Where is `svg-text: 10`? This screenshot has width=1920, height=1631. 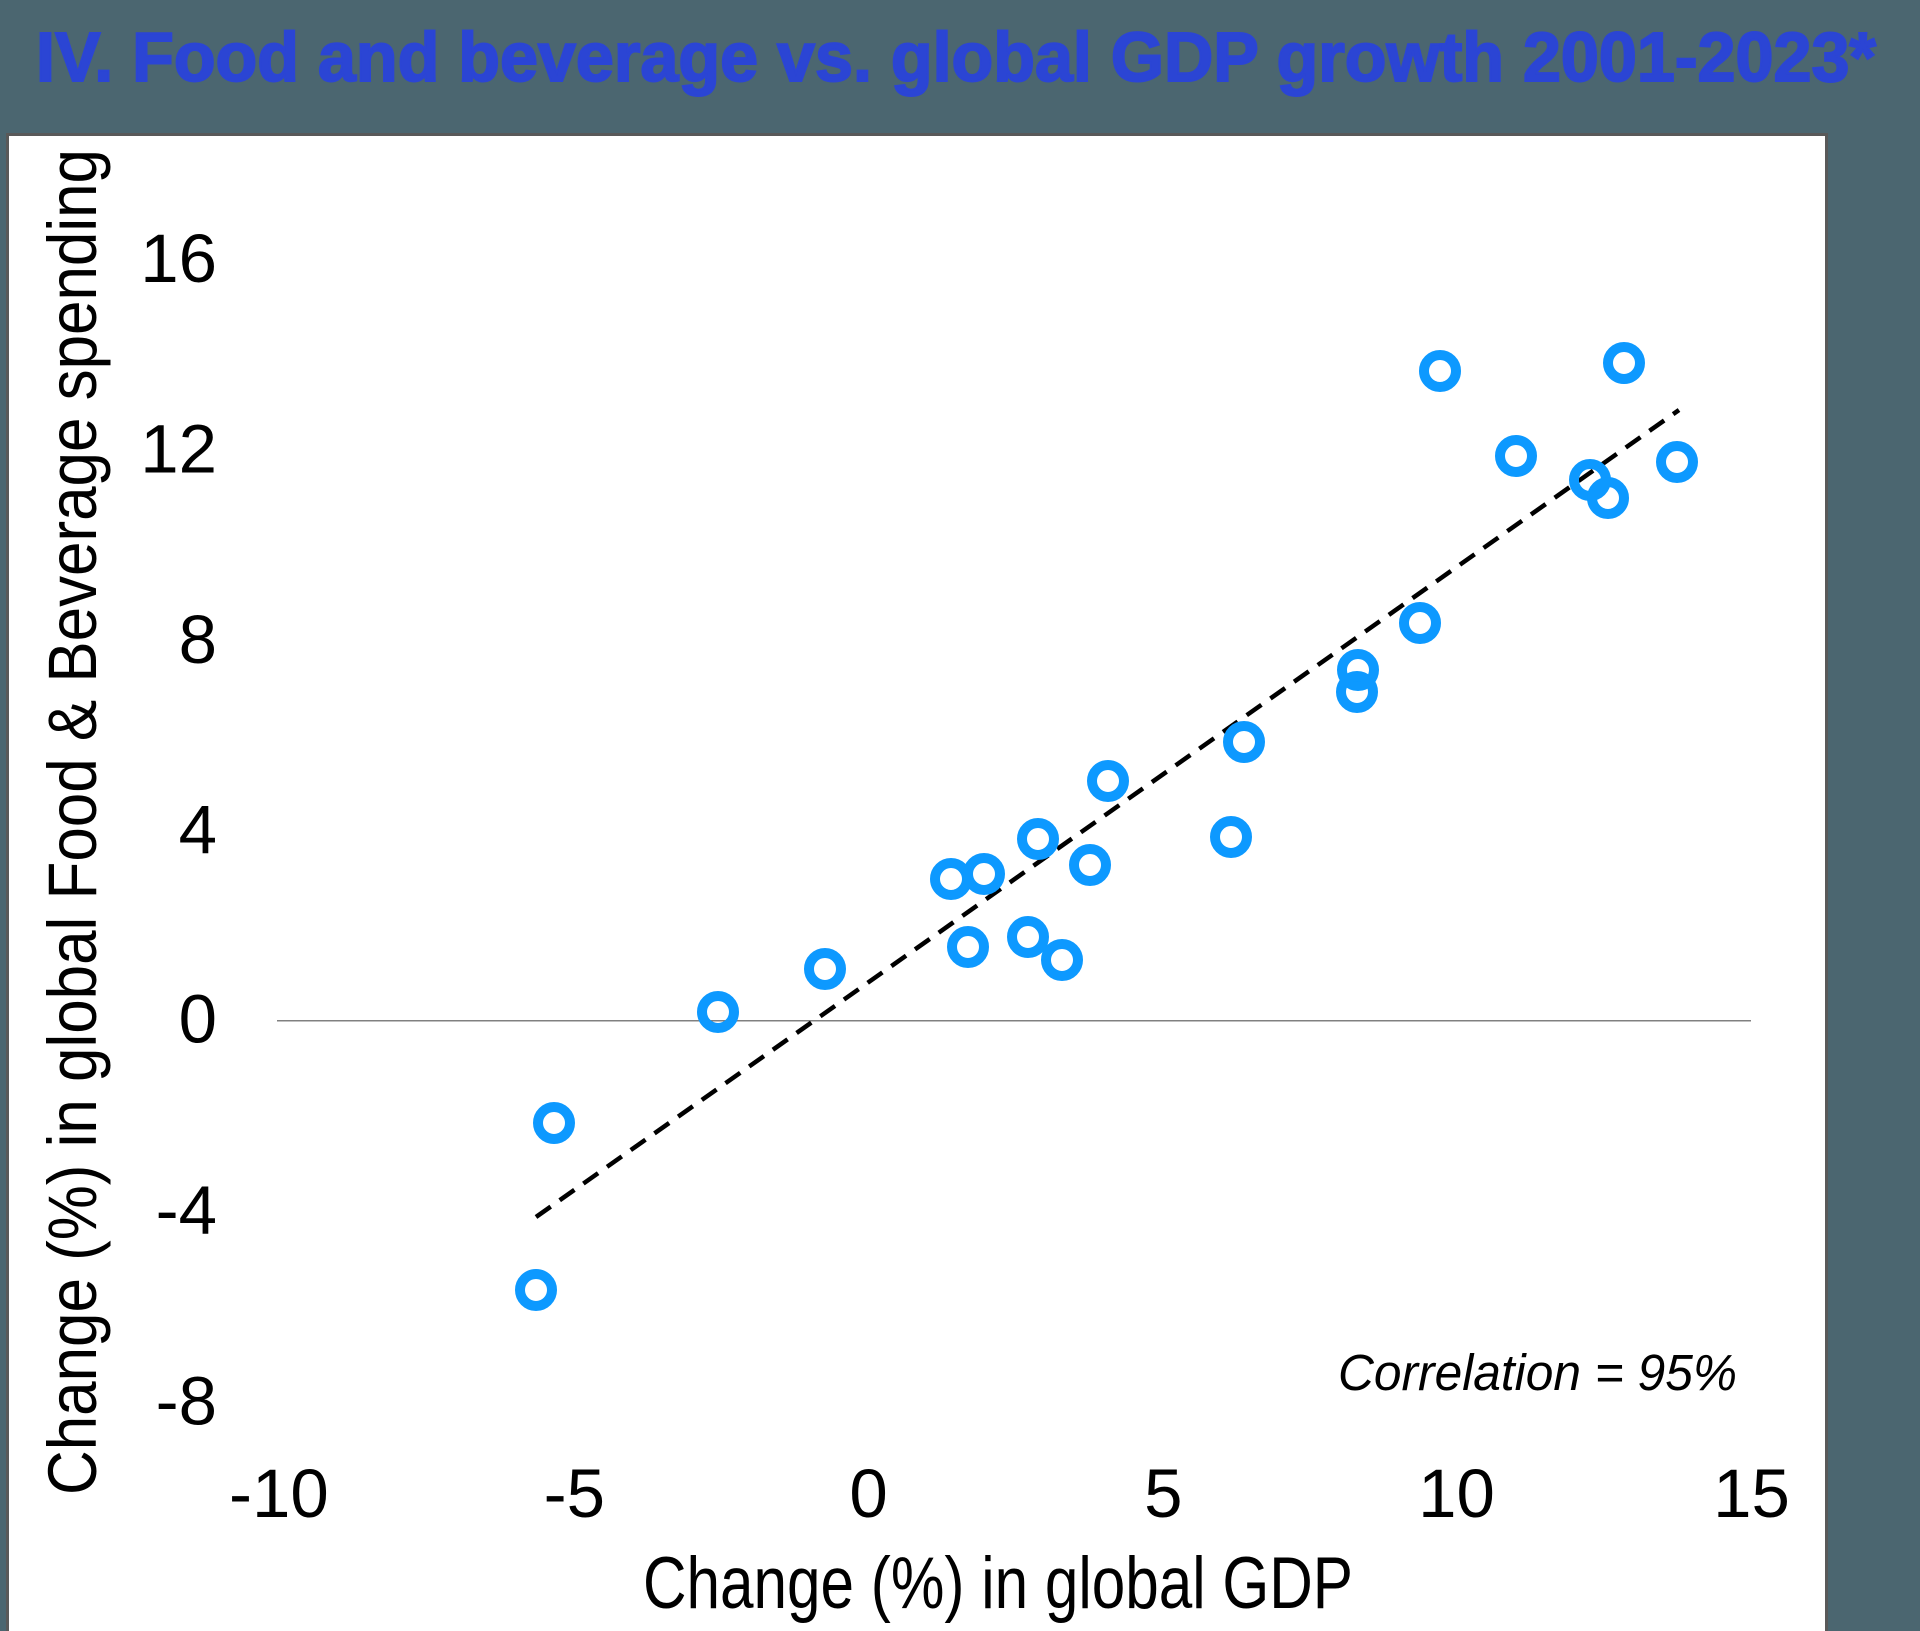
svg-text: 10 is located at coordinates (1456, 1493).